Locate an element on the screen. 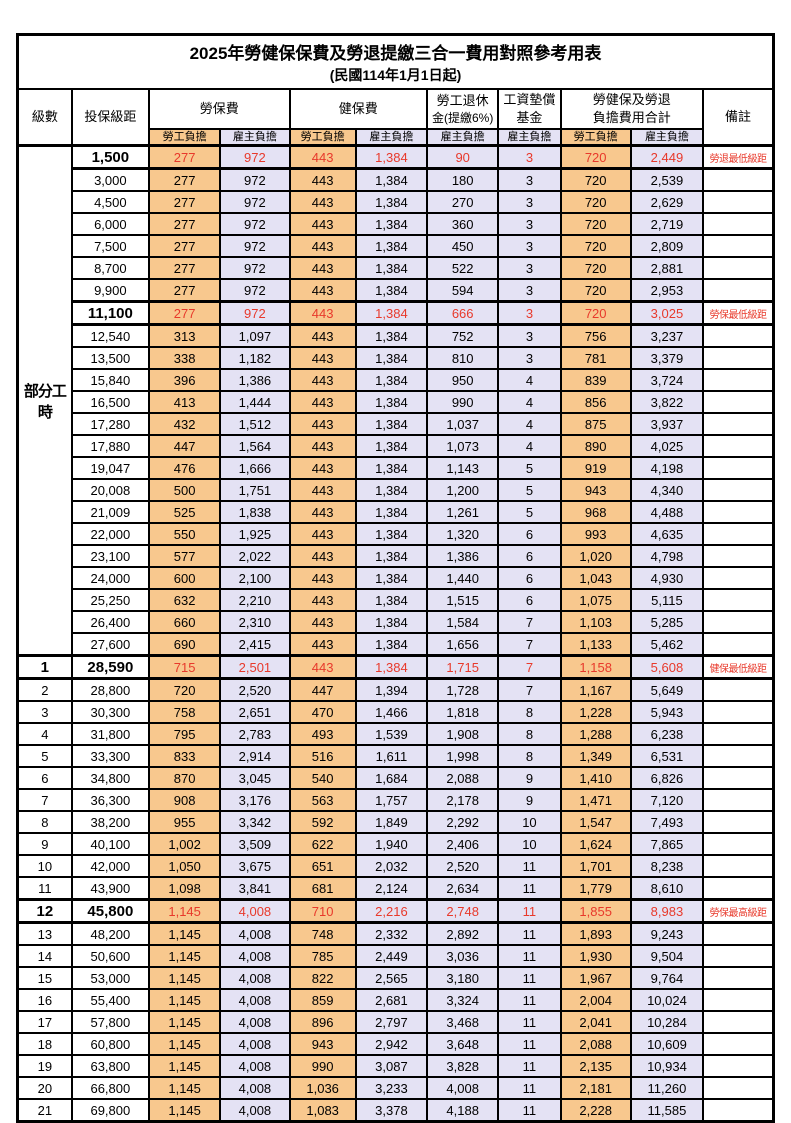 The image size is (791, 1123). cell-value: 1,133 is located at coordinates (595, 644).